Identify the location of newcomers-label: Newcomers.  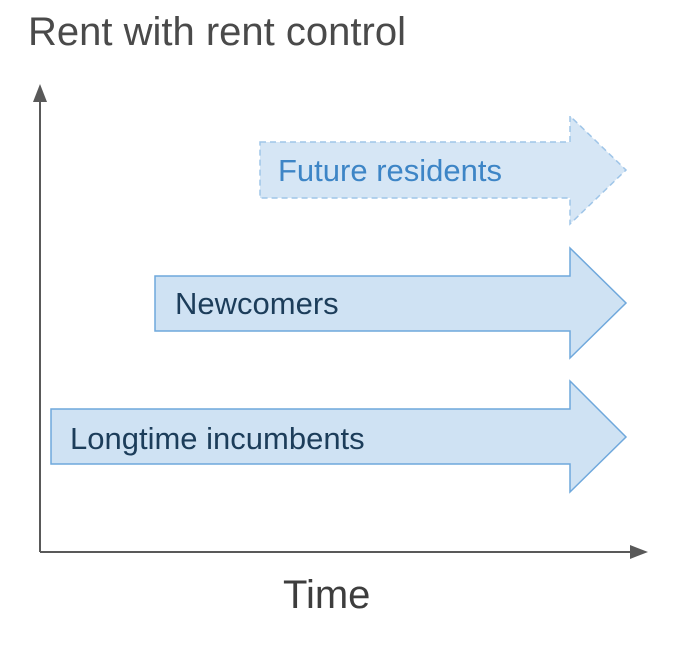
(257, 303).